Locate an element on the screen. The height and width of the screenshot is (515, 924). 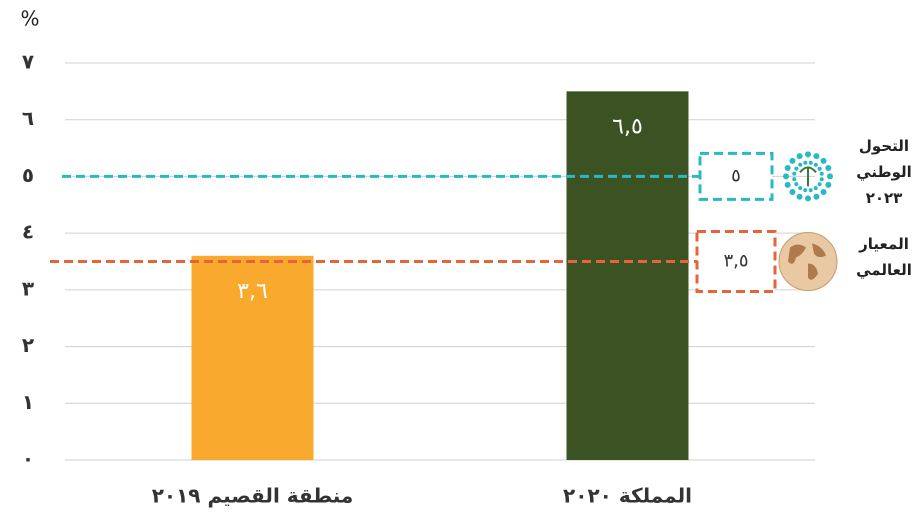
reference-label: المعيار is located at coordinates (883, 244).